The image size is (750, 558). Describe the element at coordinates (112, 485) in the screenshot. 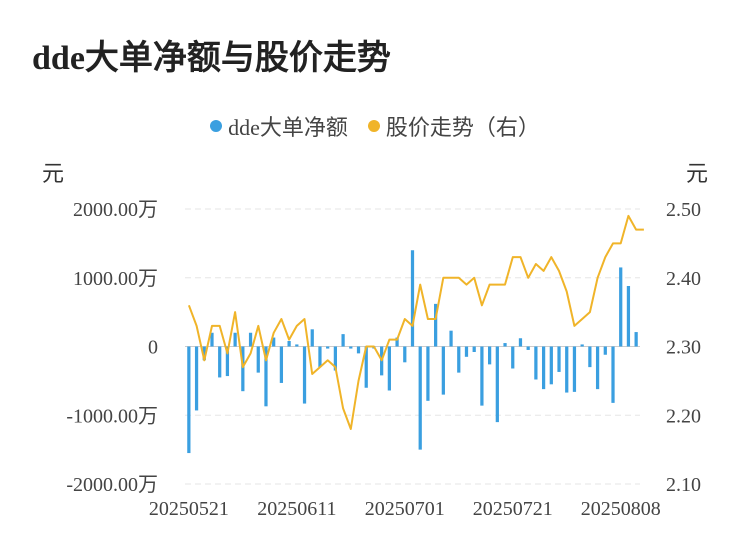

I see `left-axis-tick-label: -2000.00万` at that location.